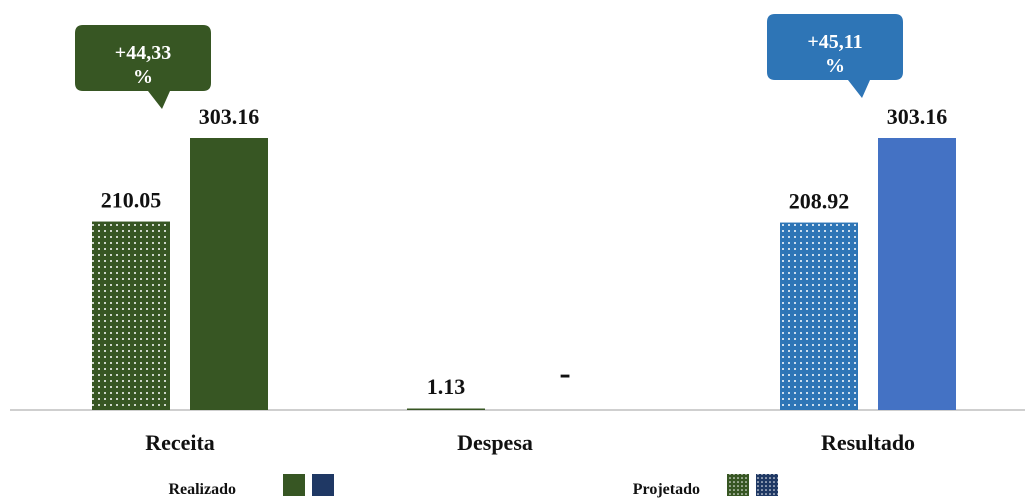 The height and width of the screenshot is (498, 1025). I want to click on value-label-projetado-despesa: 1.13, so click(446, 386).